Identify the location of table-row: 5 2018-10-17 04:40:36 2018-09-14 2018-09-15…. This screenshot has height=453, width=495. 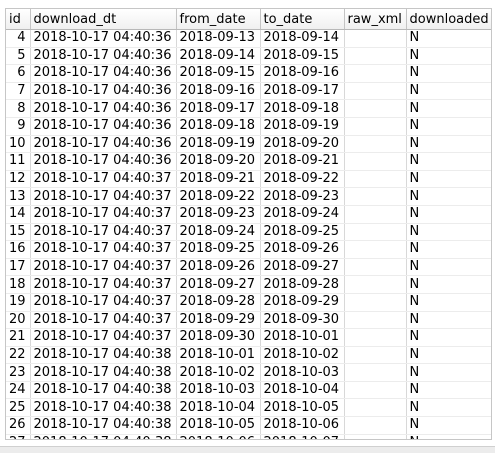
(248, 56).